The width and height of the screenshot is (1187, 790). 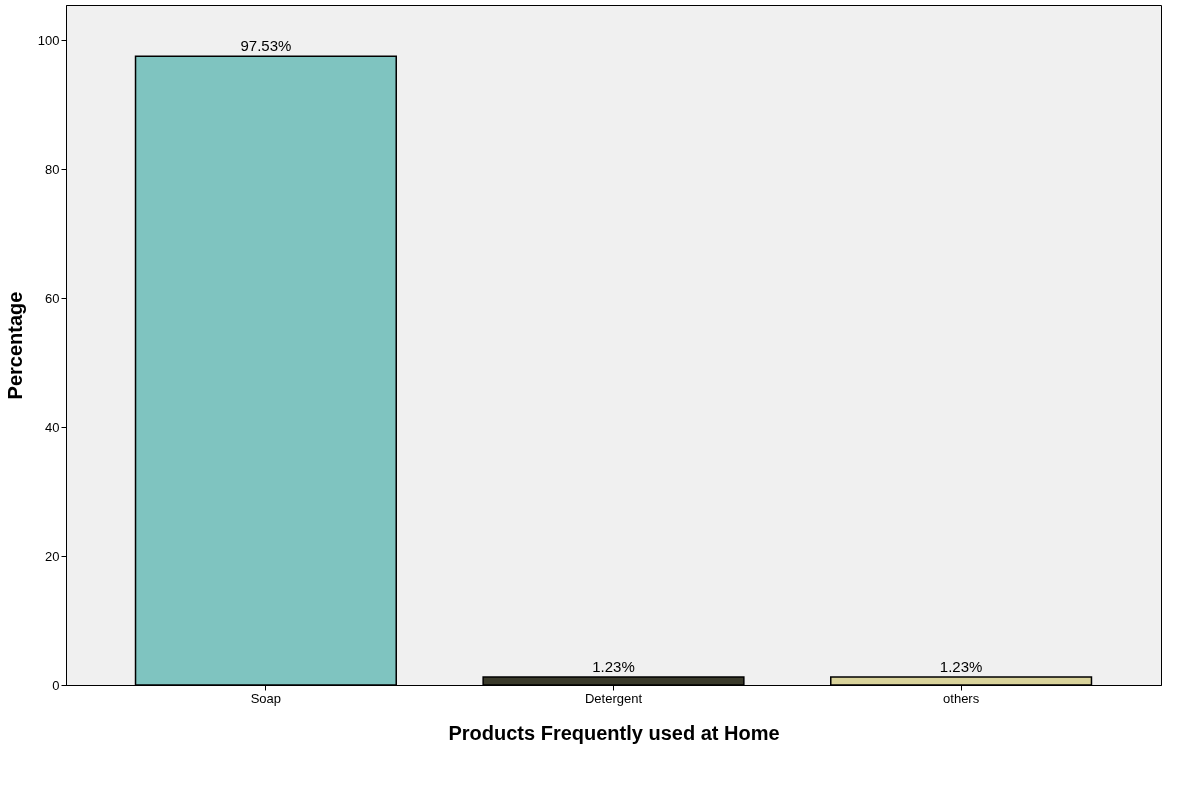 I want to click on y-tick-label: 100, so click(x=48, y=40).